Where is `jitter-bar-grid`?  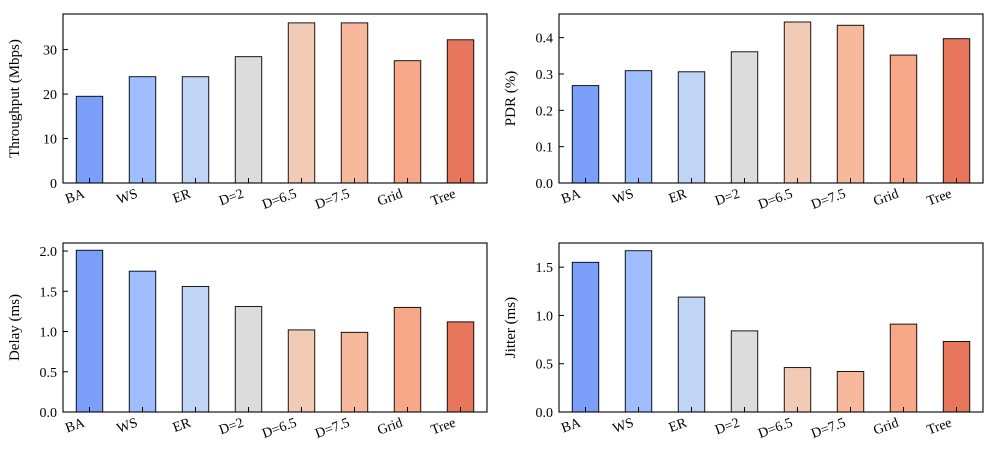
jitter-bar-grid is located at coordinates (903, 368).